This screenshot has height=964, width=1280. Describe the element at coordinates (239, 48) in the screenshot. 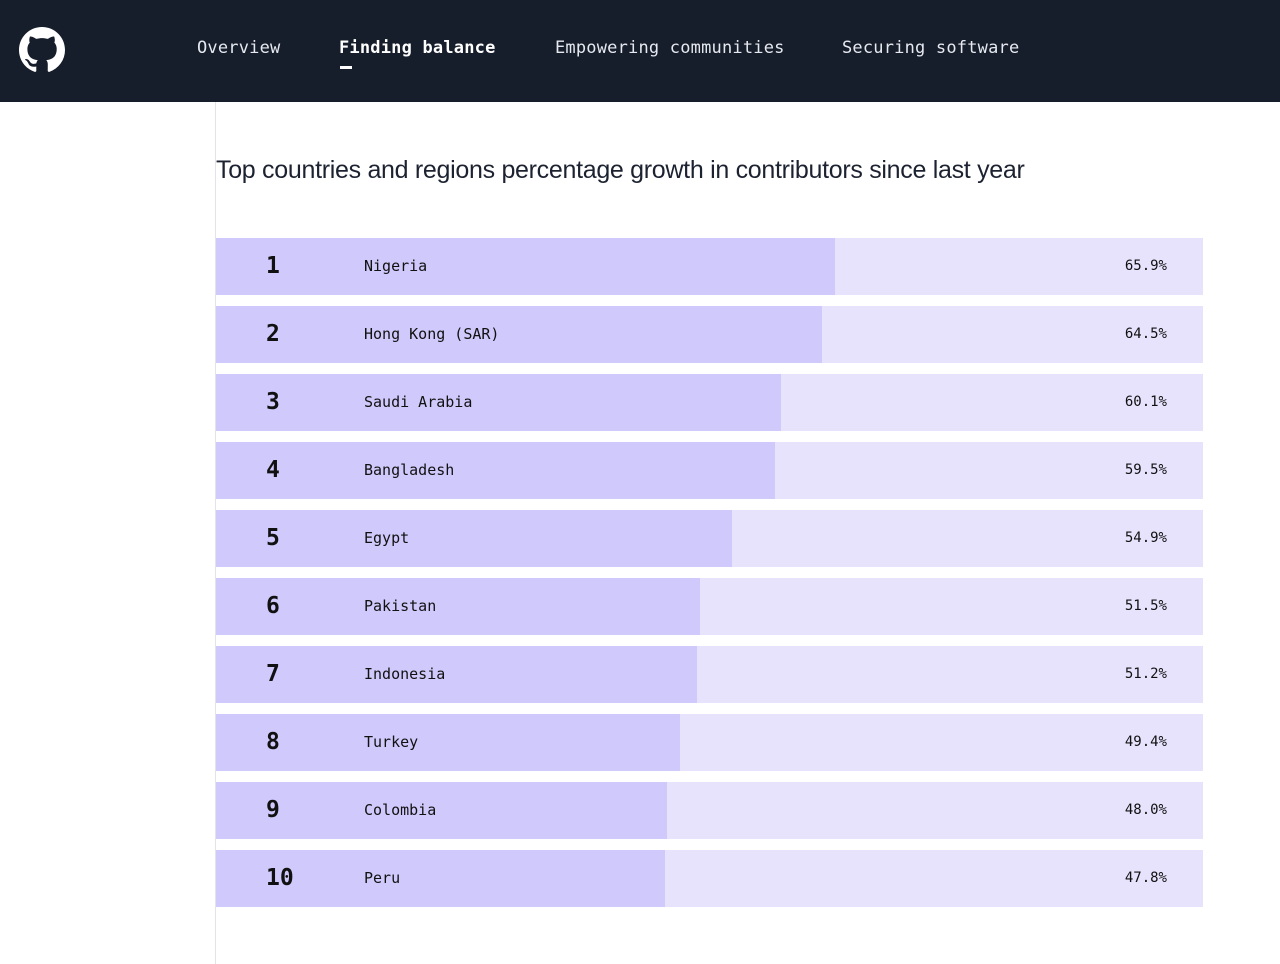

I see `tab-overview: Overview` at that location.